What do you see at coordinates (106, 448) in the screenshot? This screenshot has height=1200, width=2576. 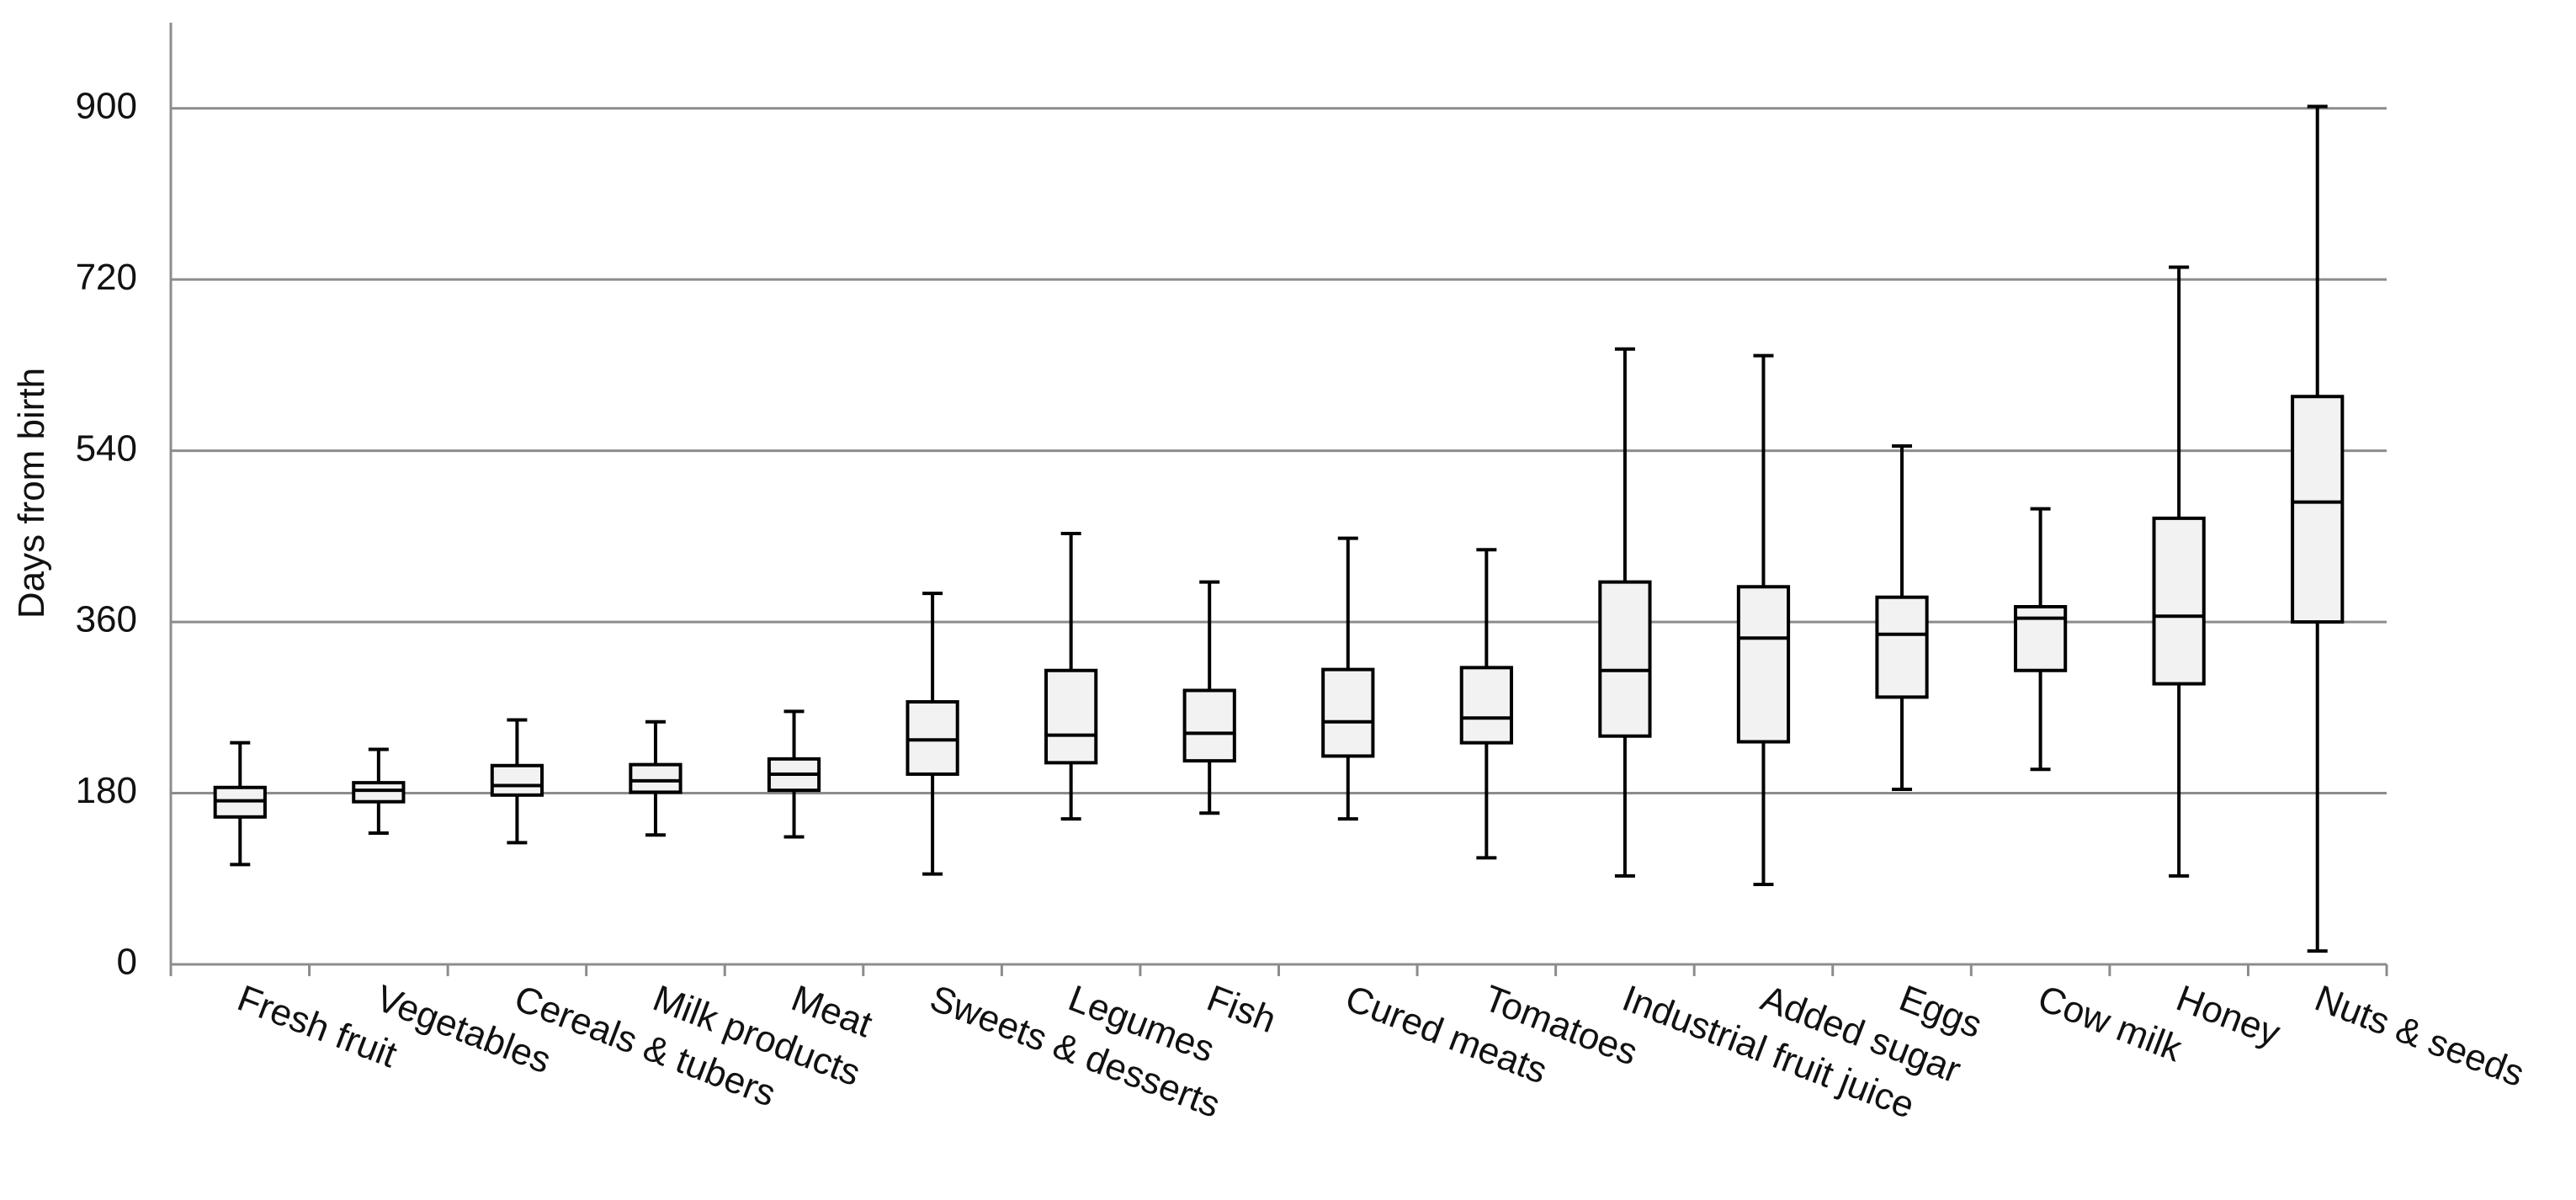 I see `y-tick-label: 540` at bounding box center [106, 448].